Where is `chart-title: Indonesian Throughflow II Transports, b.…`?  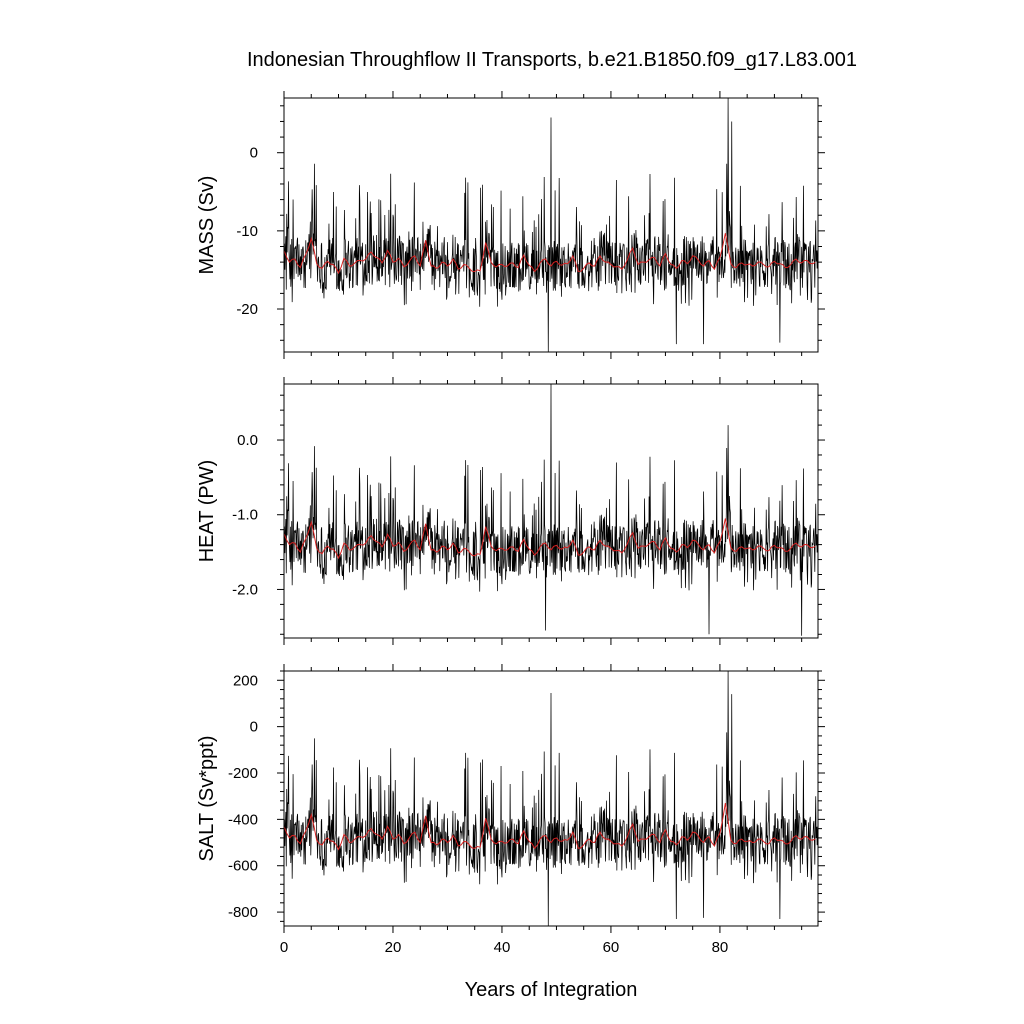 chart-title: Indonesian Throughflow II Transports, b.… is located at coordinates (552, 60).